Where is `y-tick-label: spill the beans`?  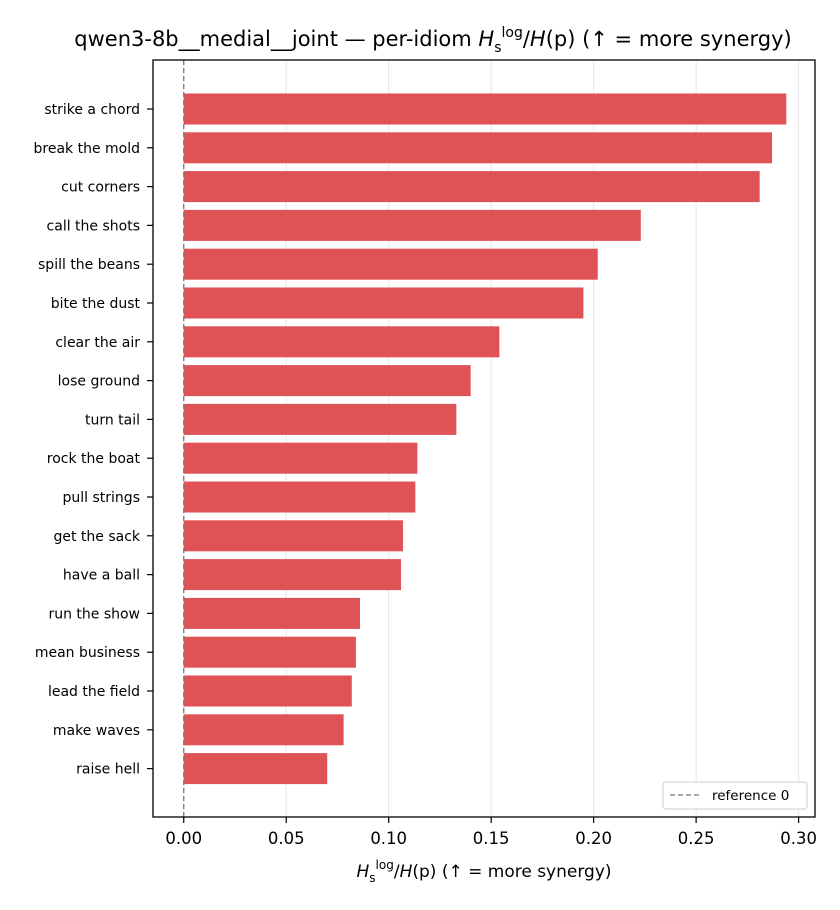 y-tick-label: spill the beans is located at coordinates (89, 265).